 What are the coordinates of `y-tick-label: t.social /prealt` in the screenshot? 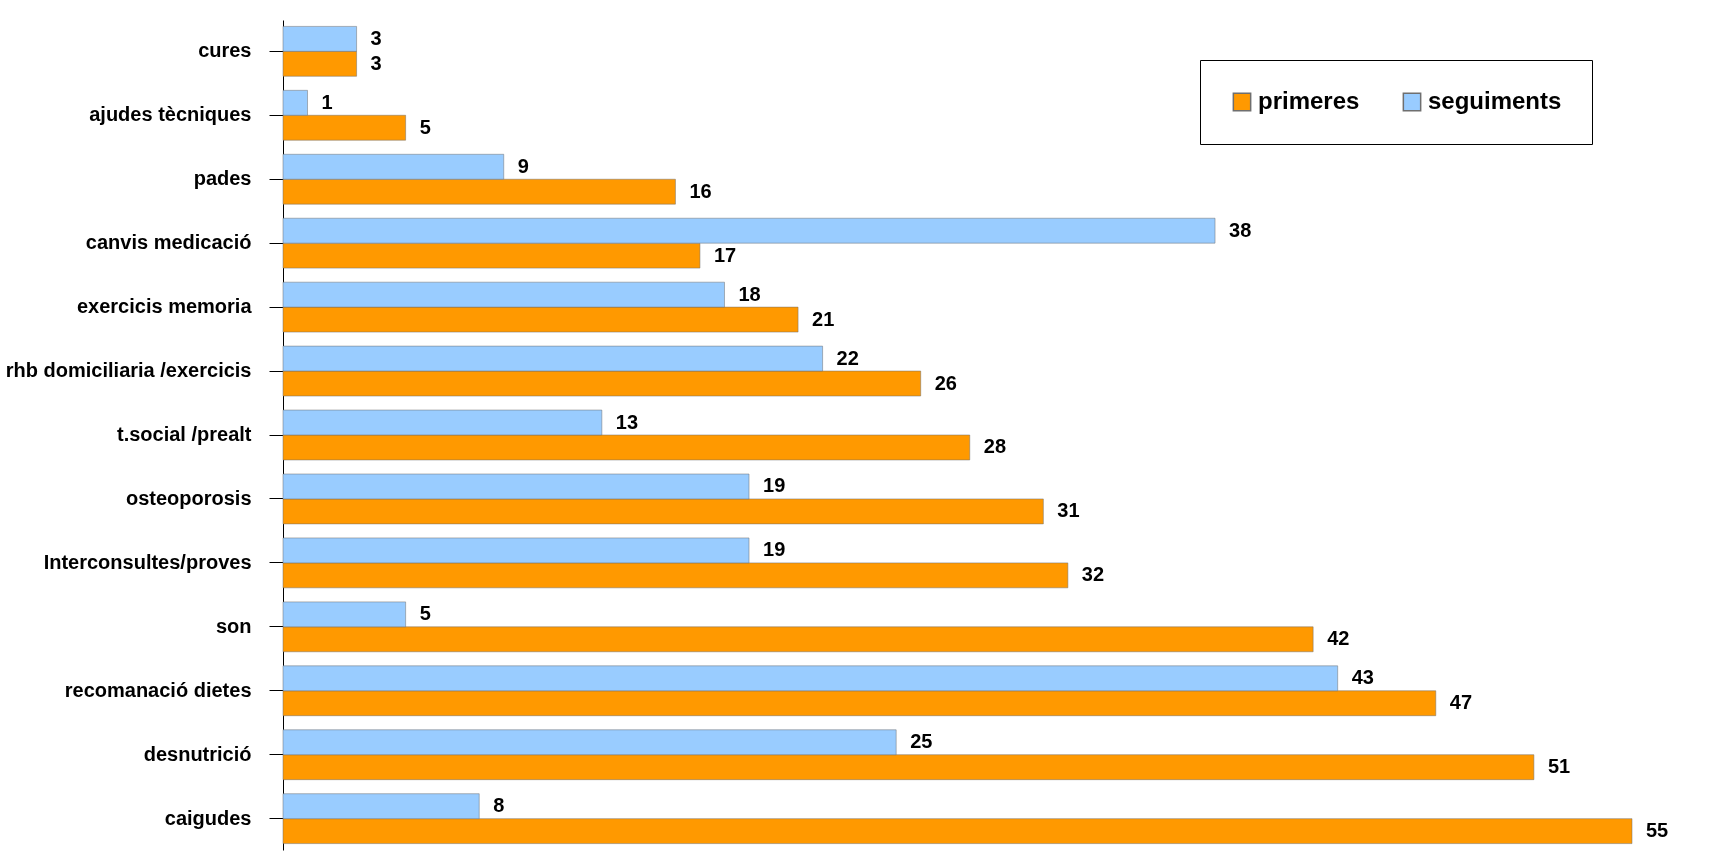 It's located at (184, 434).